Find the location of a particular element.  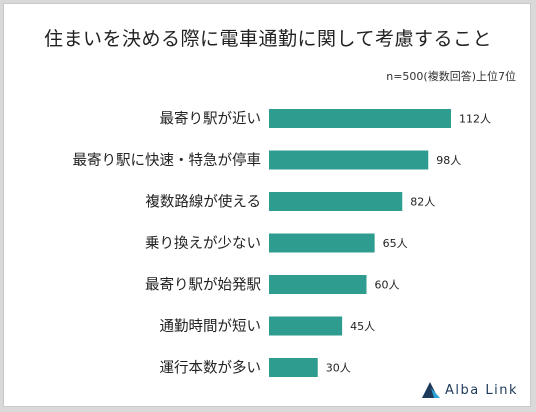

logo-text: Alba Link is located at coordinates (481, 390).